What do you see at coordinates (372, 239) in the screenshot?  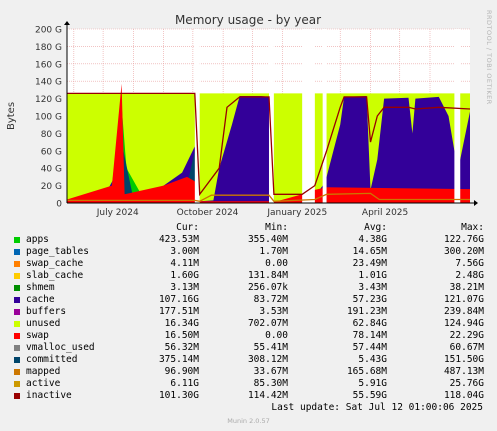 I see `legend-avg: 4.38G` at bounding box center [372, 239].